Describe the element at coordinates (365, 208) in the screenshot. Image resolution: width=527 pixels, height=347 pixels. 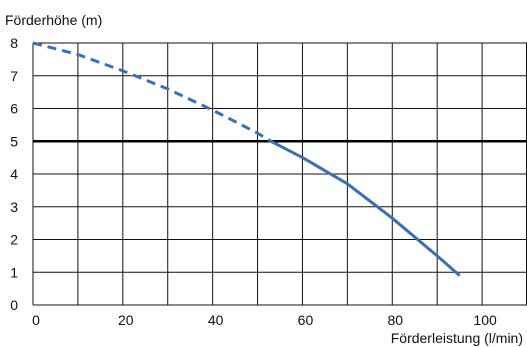
I see `curve-solid-segment` at that location.